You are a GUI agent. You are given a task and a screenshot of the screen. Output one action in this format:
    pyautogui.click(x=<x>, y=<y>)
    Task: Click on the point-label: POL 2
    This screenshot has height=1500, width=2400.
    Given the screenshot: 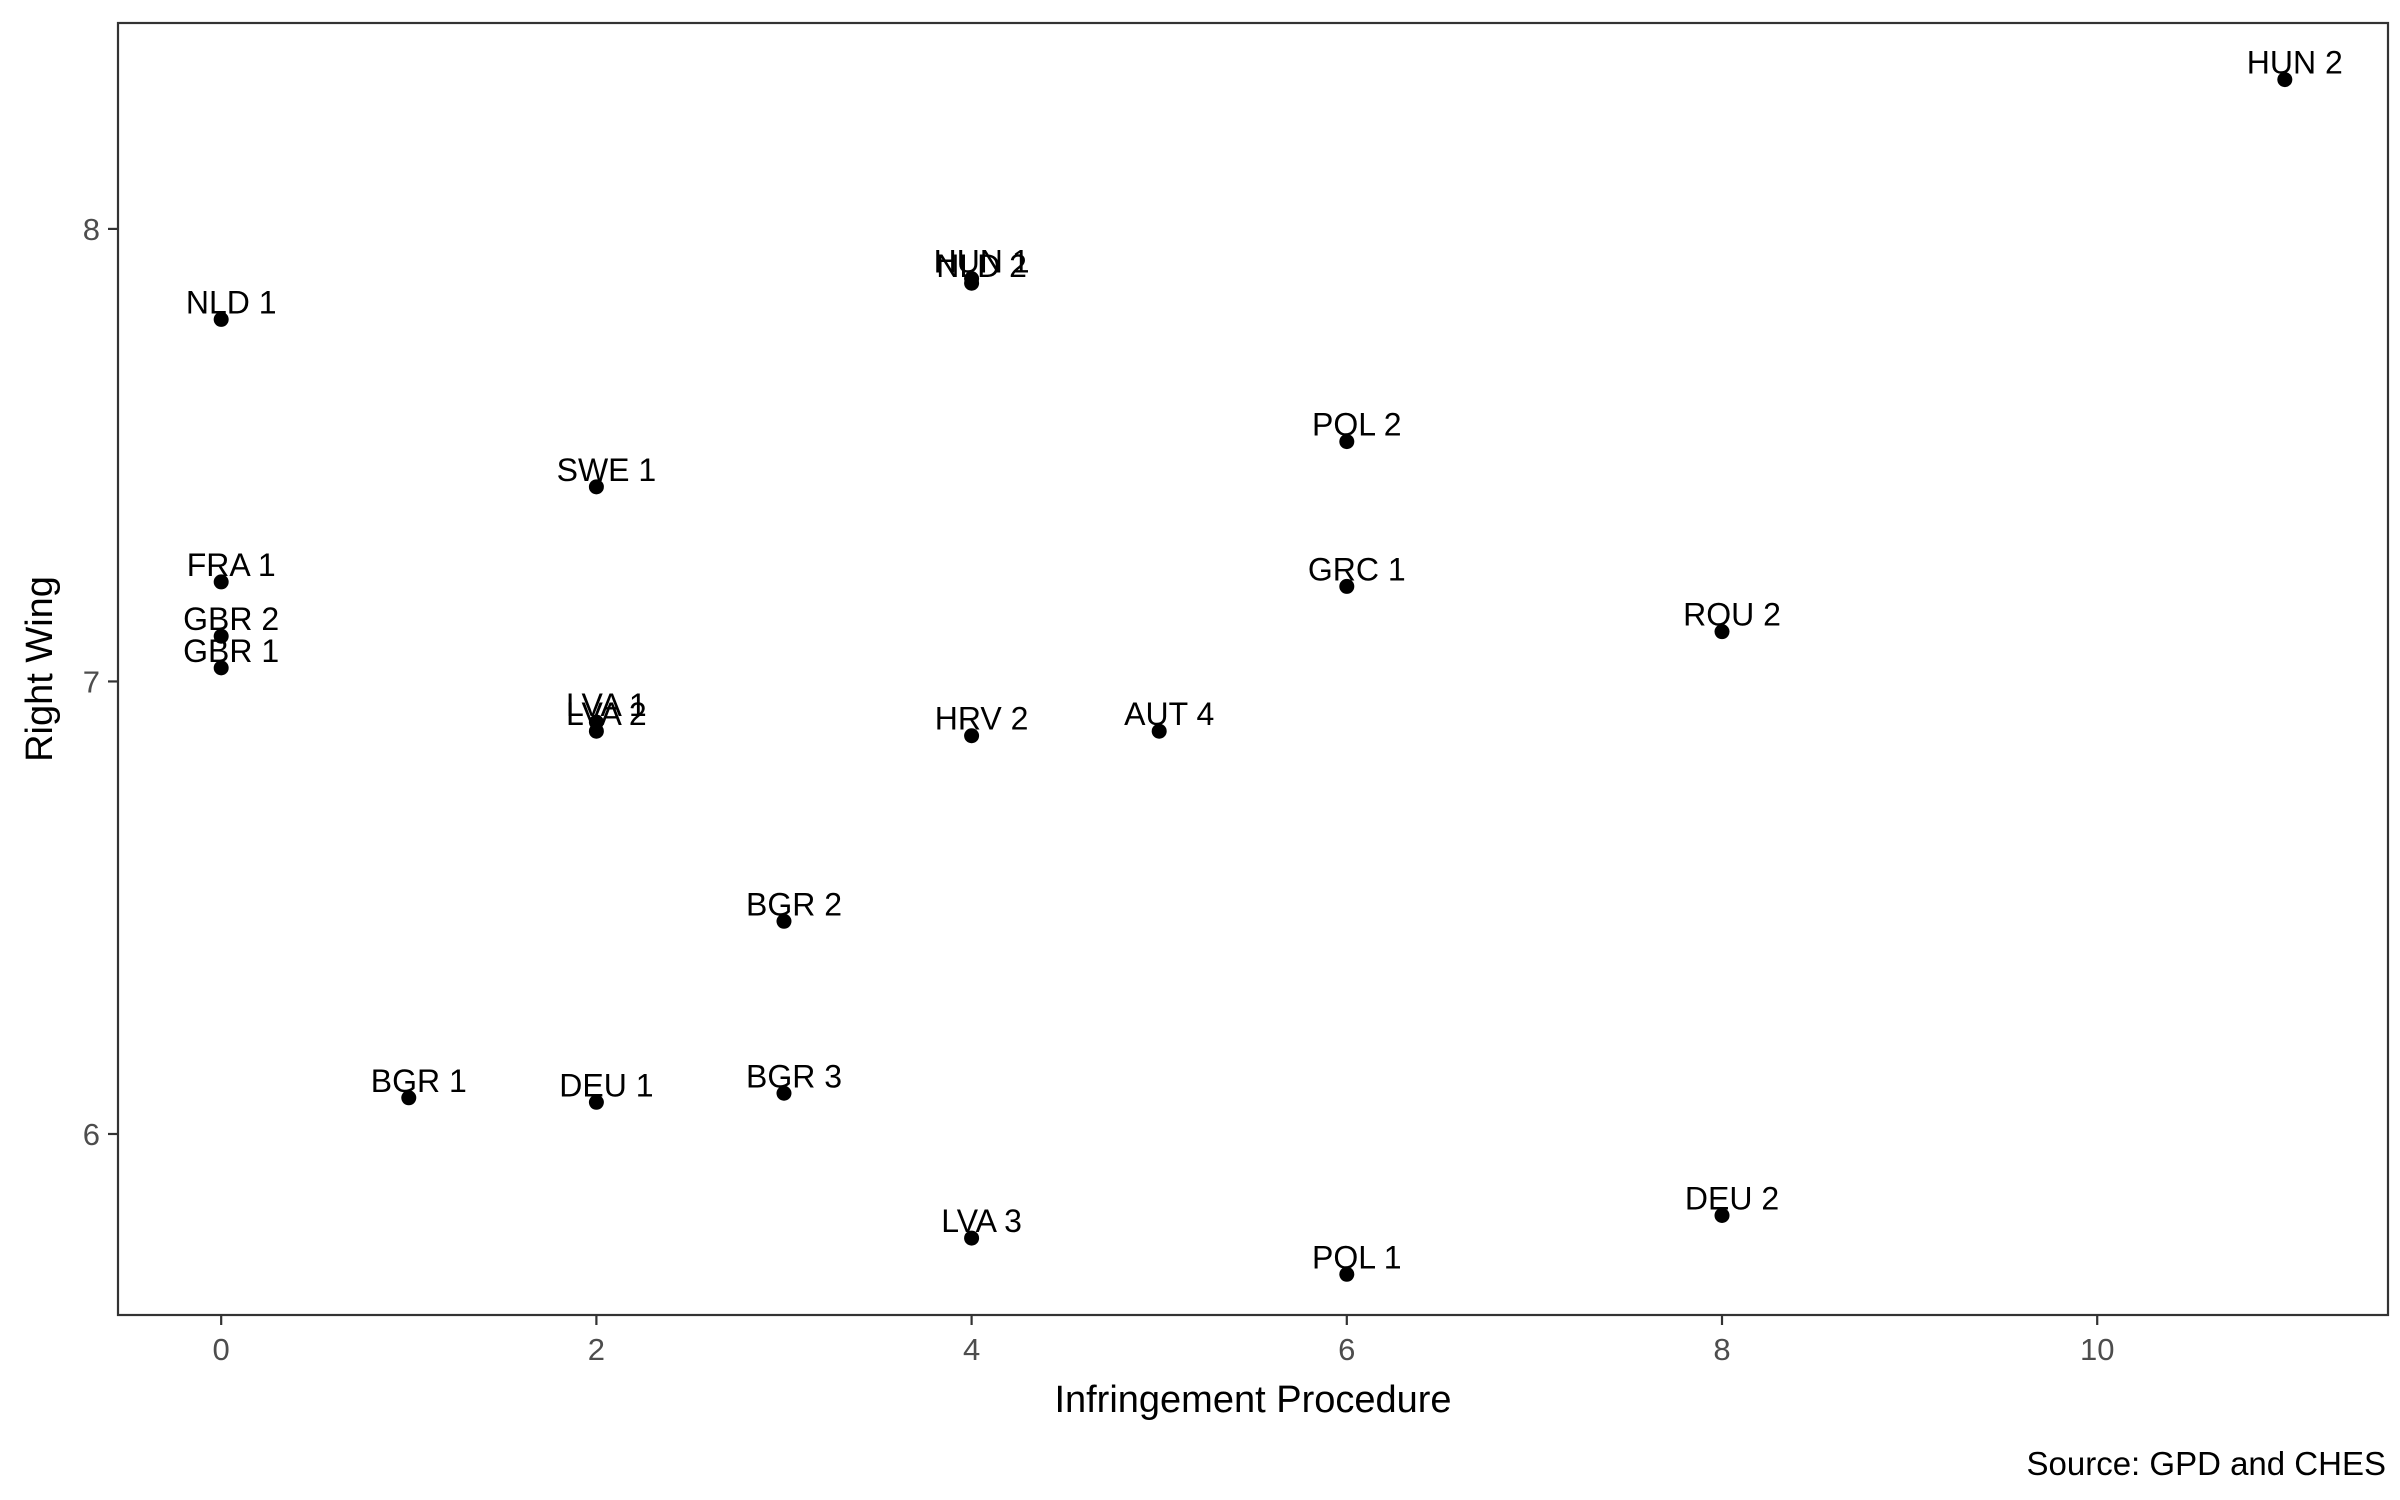 What is the action you would take?
    pyautogui.click(x=1357, y=425)
    